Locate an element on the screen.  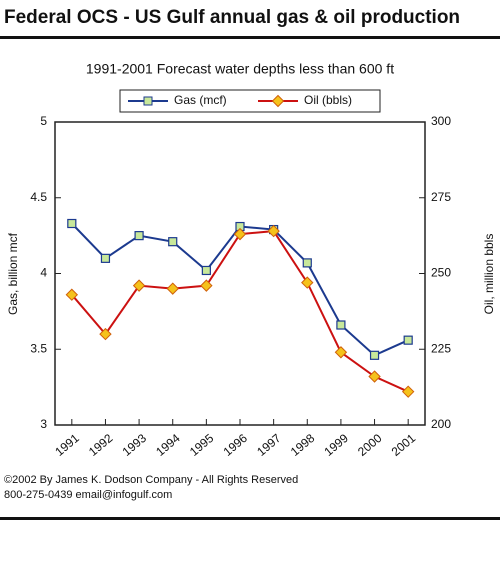
footer-line: 800-275-0439 email@infogulf.com is located at coordinates (88, 495).